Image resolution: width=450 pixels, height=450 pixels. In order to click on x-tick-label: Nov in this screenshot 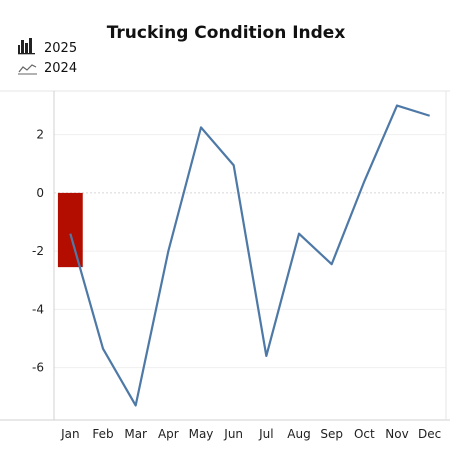, I will do `click(396, 434)`.